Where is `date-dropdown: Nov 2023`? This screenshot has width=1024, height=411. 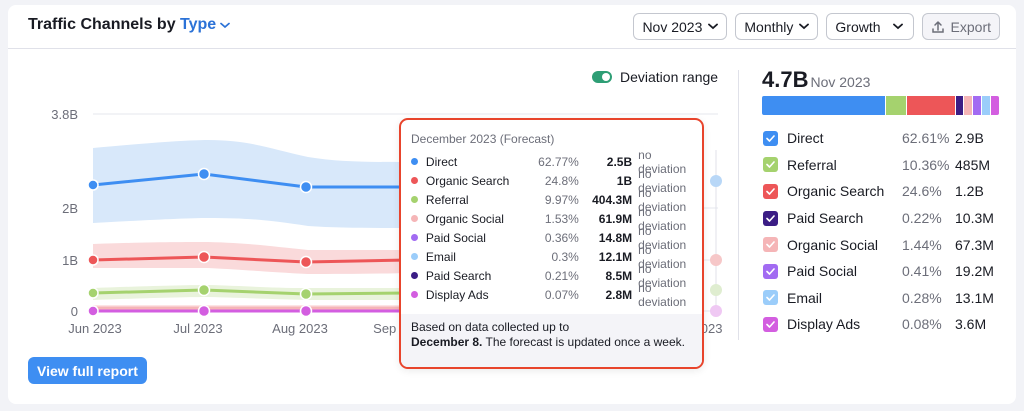
date-dropdown: Nov 2023 is located at coordinates (680, 26).